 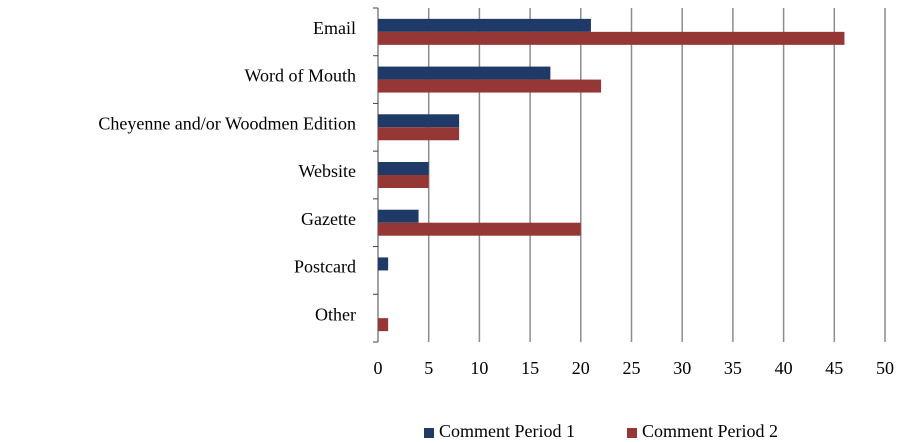 What do you see at coordinates (227, 123) in the screenshot?
I see `y-tick-label: Cheyenne and/or Woodmen Edition` at bounding box center [227, 123].